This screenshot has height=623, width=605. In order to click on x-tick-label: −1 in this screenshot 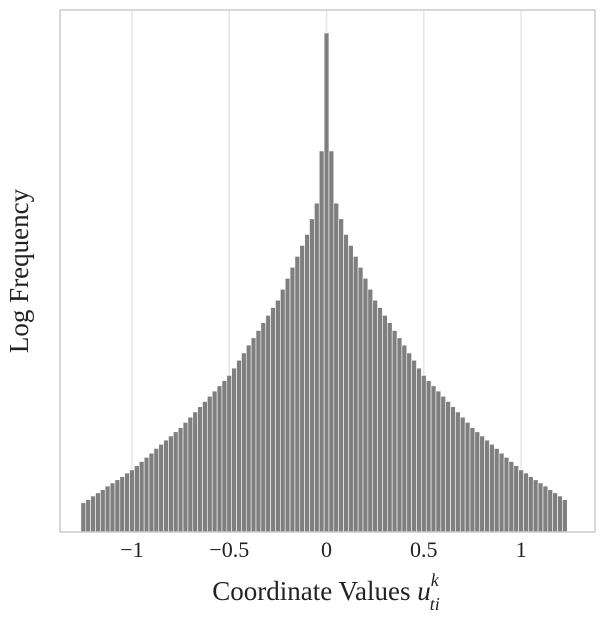, I will do `click(131, 549)`.